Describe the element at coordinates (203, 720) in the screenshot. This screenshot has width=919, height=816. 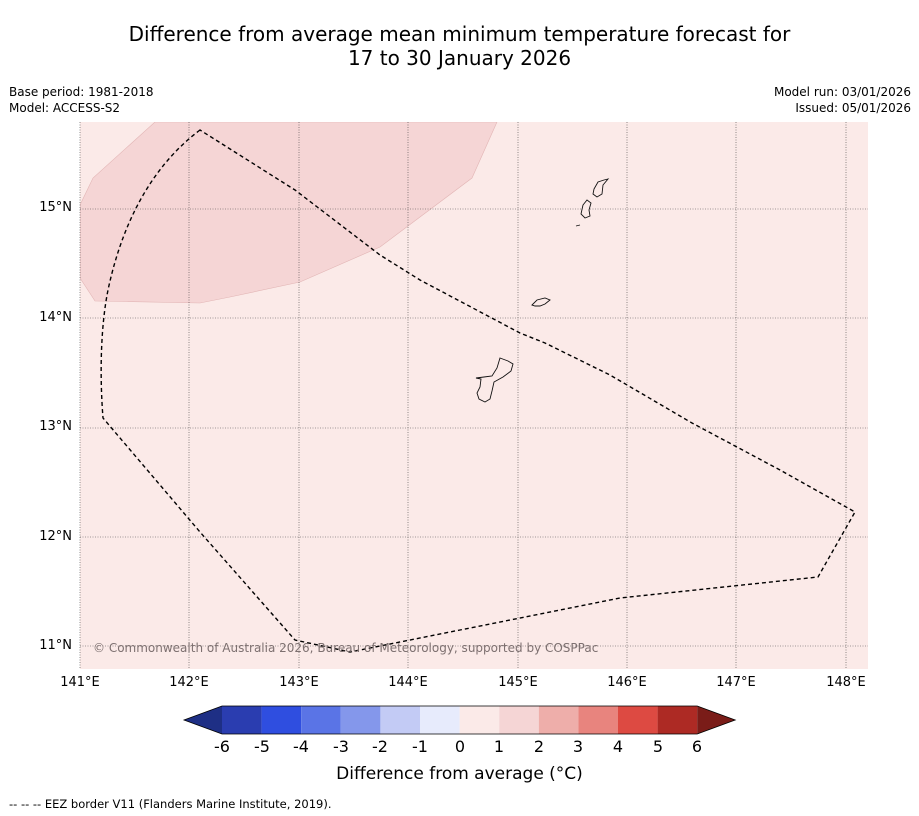
I see `colorbar-under-arrow` at that location.